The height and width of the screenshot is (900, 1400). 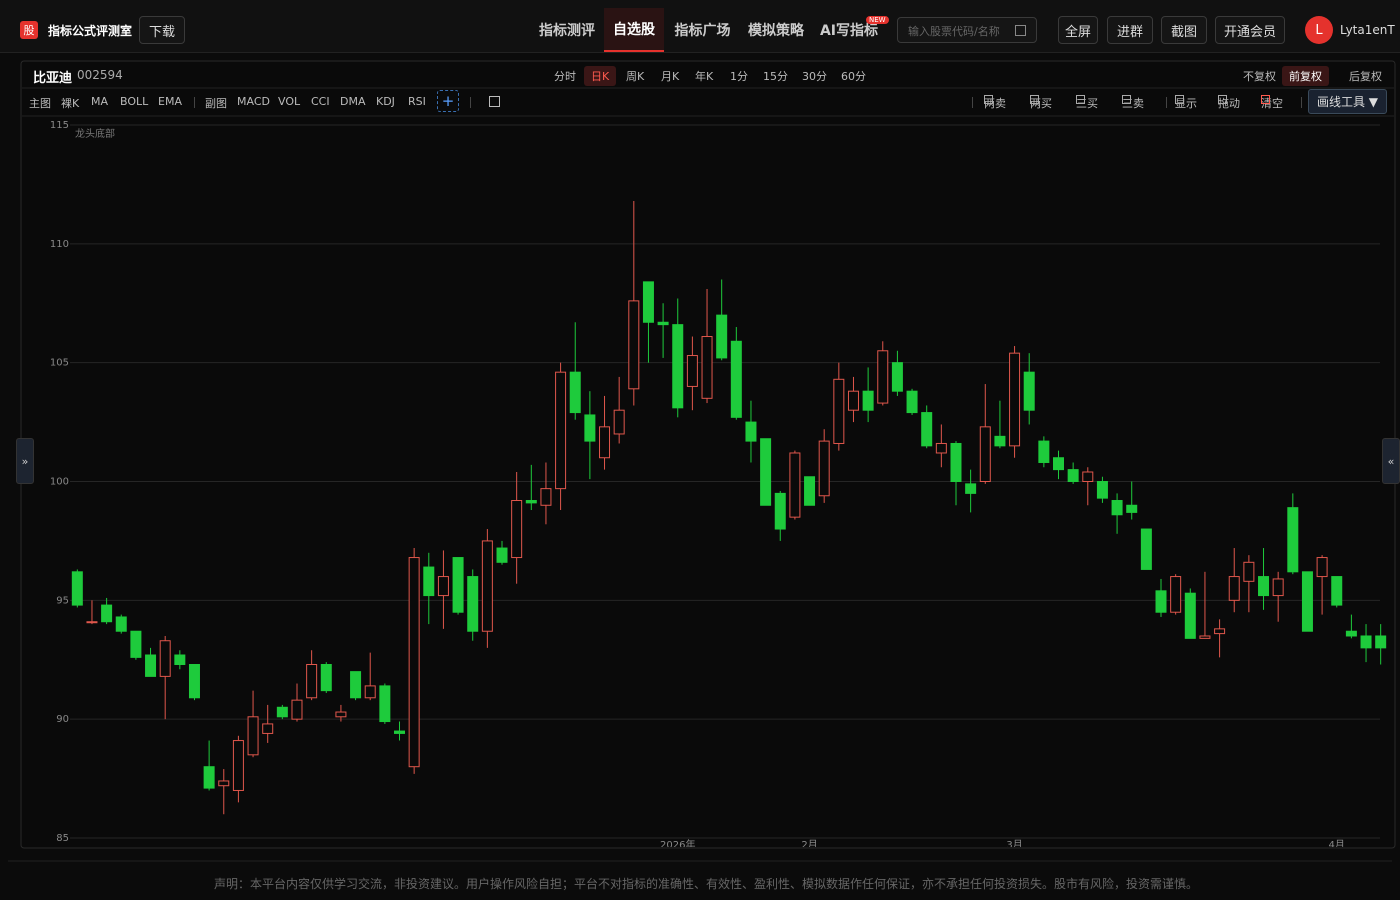 What do you see at coordinates (704, 76) in the screenshot?
I see `period-tab: 年K` at bounding box center [704, 76].